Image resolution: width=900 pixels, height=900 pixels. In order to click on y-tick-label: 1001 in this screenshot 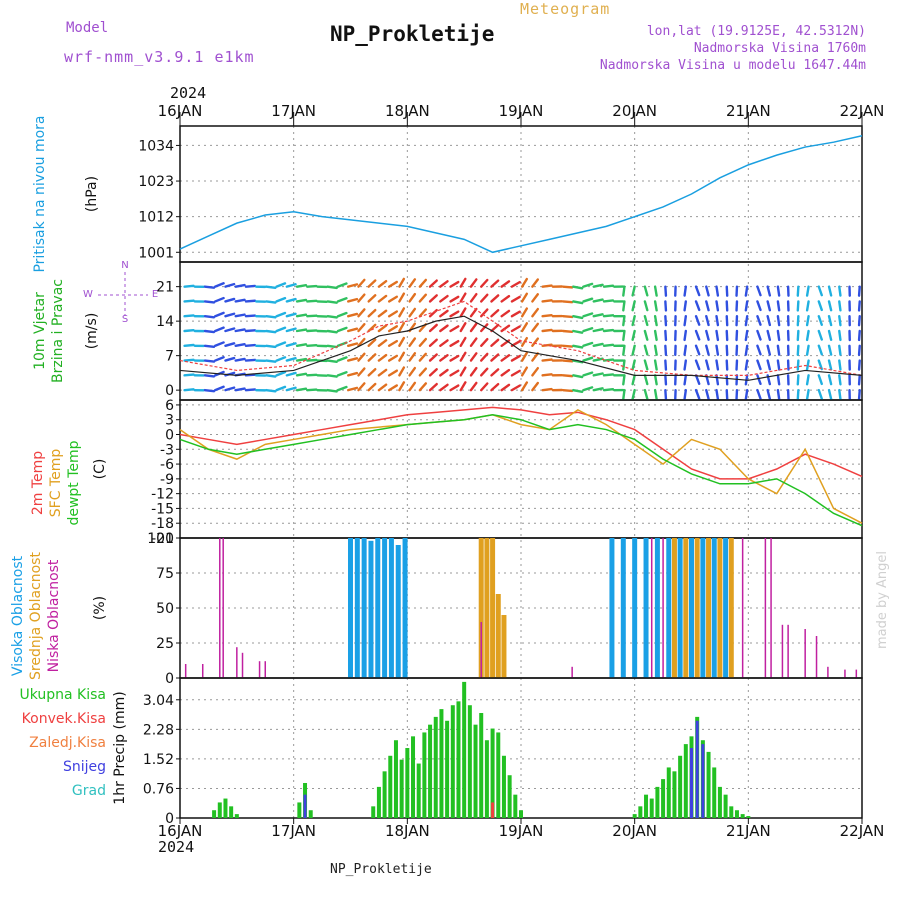, I will do `click(156, 253)`.